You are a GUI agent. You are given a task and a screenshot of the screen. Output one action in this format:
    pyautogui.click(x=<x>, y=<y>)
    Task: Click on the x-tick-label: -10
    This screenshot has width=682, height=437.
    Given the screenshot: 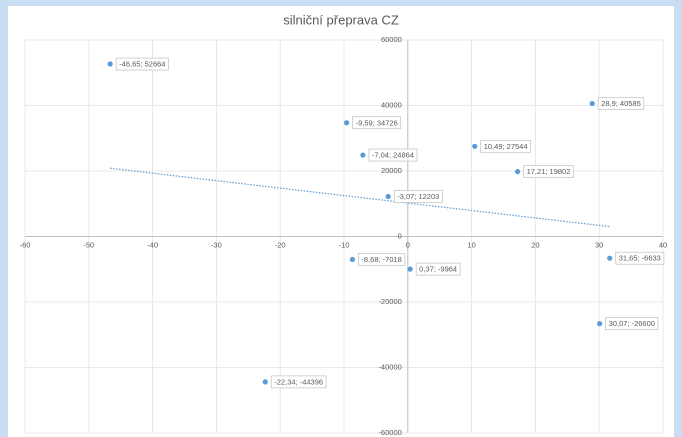 What is the action you would take?
    pyautogui.click(x=344, y=244)
    